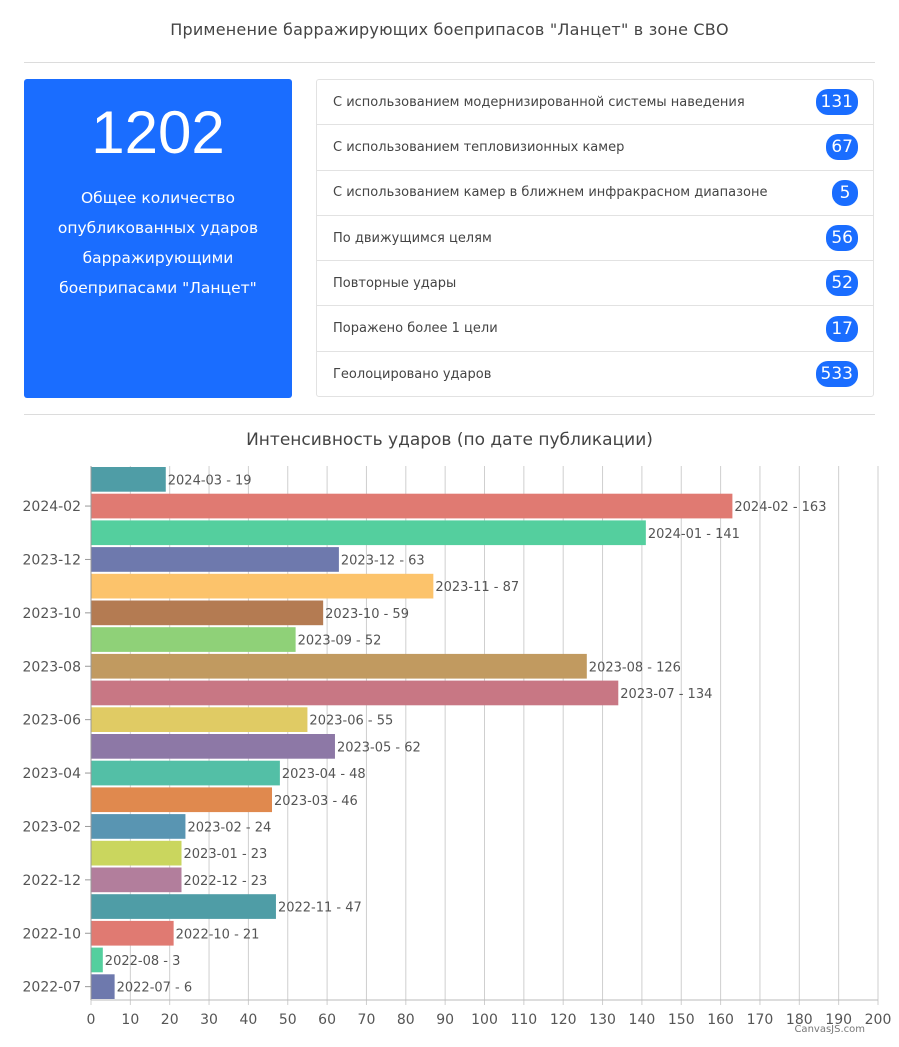  I want to click on y-tick-label: 2023-08, so click(52, 667).